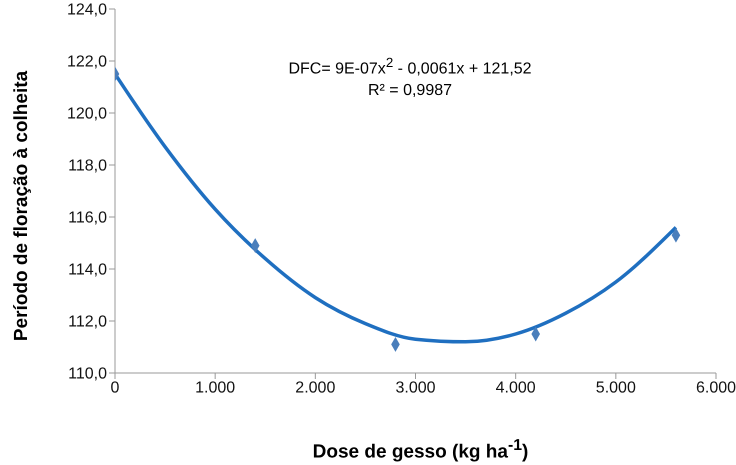 This screenshot has height=465, width=736. I want to click on y-tick-label: 116,0, so click(88, 218).